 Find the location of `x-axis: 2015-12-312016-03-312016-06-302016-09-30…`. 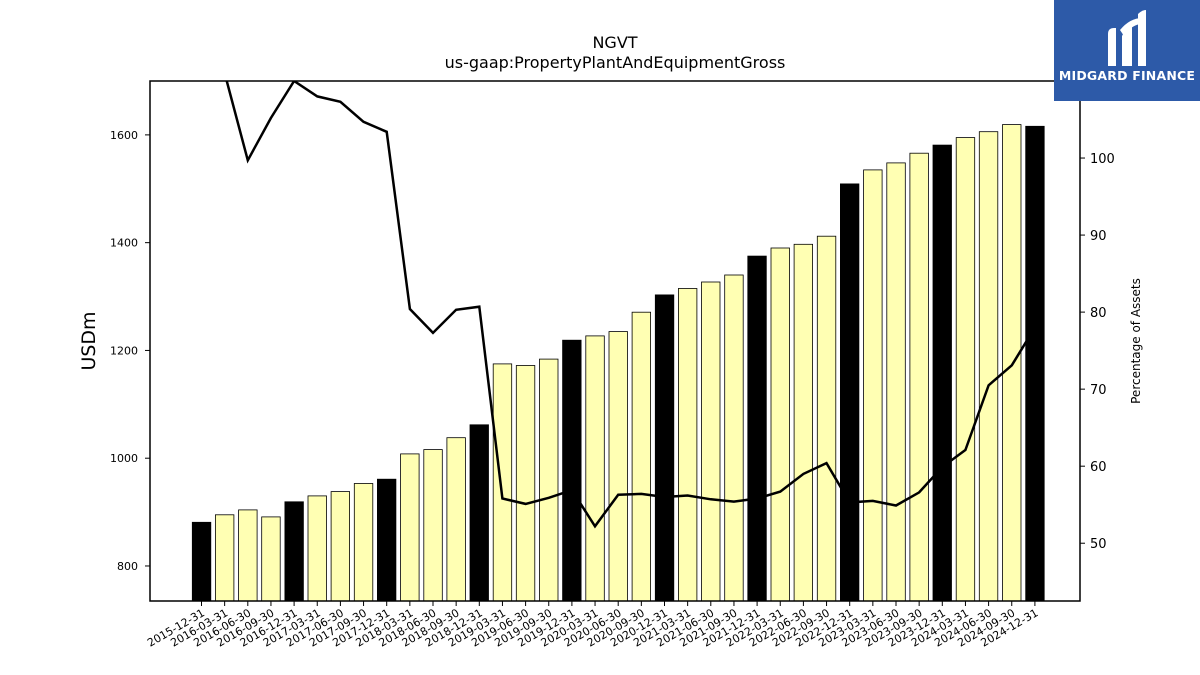

x-axis: 2015-12-312016-03-312016-06-302016-09-30… is located at coordinates (592, 625).